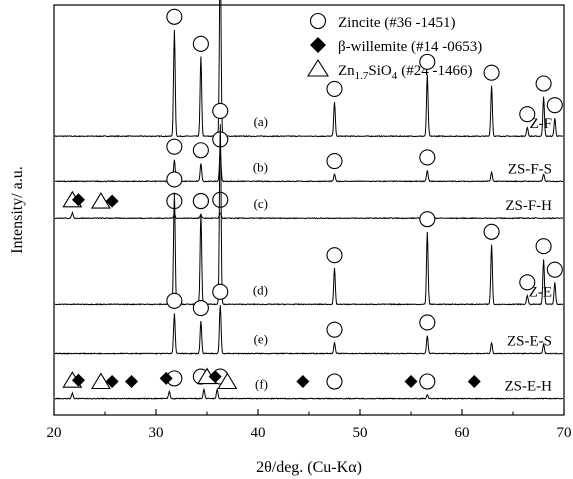 This screenshot has width=573, height=479. I want to click on series-ZS-F-S: (b) ZS-F-S, so click(309, 157).